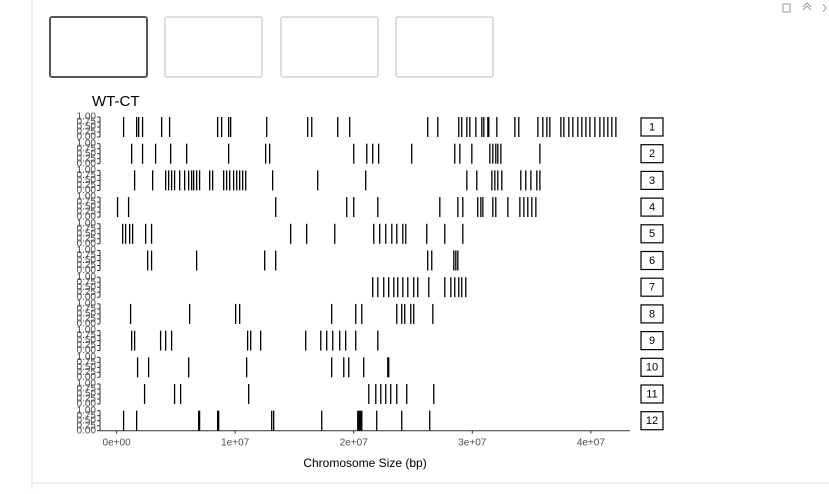  What do you see at coordinates (786, 8) in the screenshot?
I see `copy-icon` at bounding box center [786, 8].